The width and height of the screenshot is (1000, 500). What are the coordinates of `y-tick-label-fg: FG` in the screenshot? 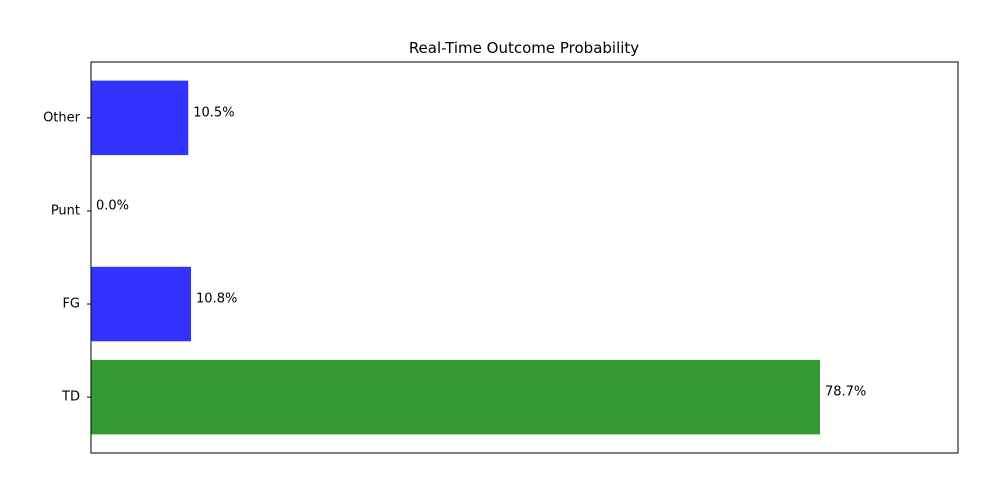 It's located at (71, 304).